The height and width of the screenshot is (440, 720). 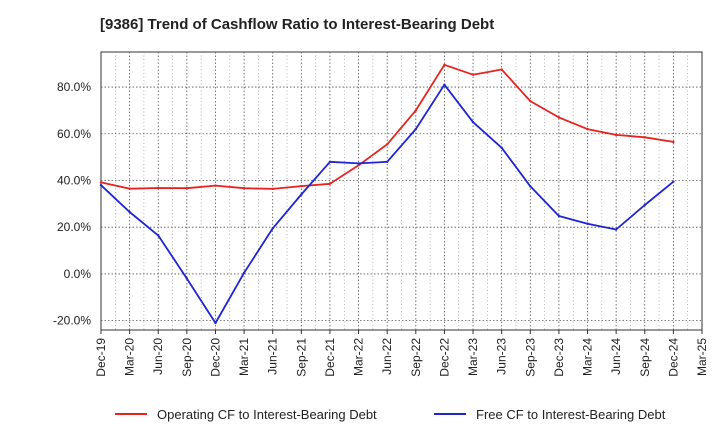 What do you see at coordinates (158, 356) in the screenshot?
I see `x-tick-label: Jun-20` at bounding box center [158, 356].